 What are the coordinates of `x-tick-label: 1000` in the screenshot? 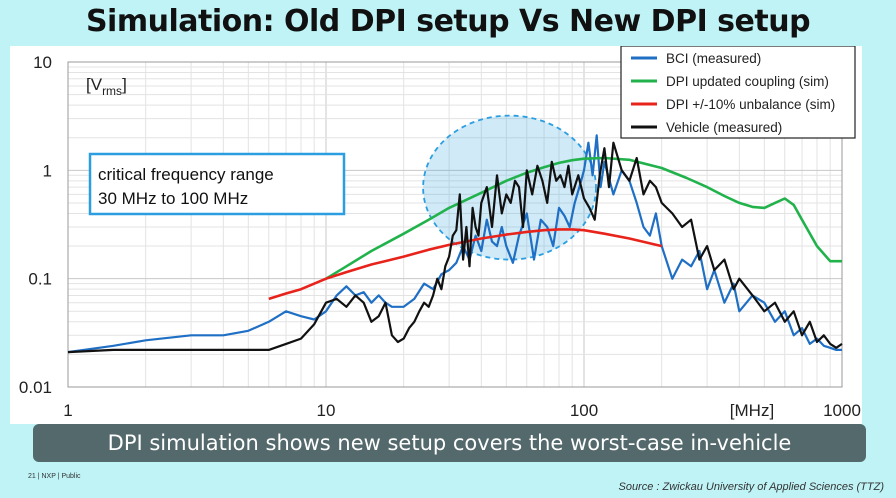 It's located at (842, 410).